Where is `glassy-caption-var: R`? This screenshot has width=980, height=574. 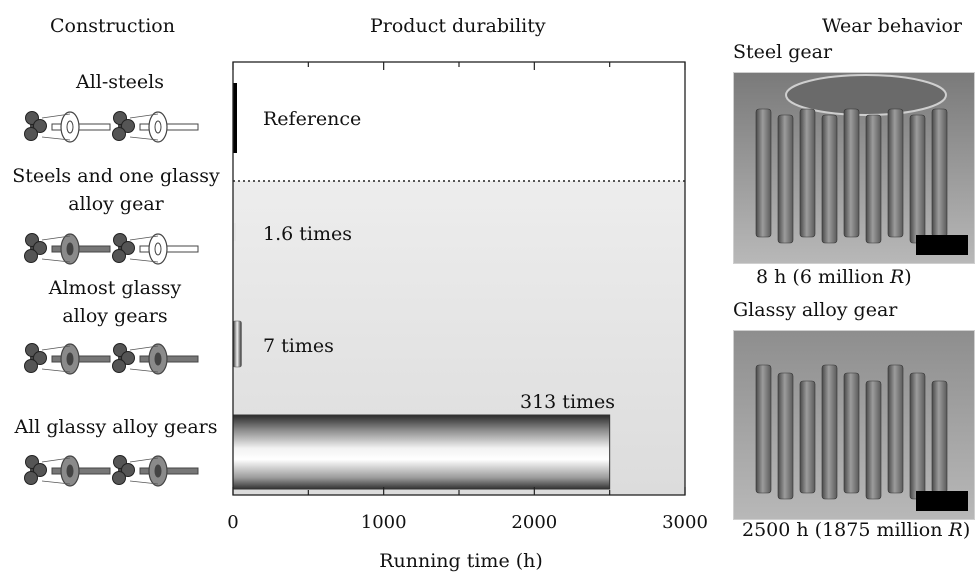
glassy-caption-var: R is located at coordinates (955, 530).